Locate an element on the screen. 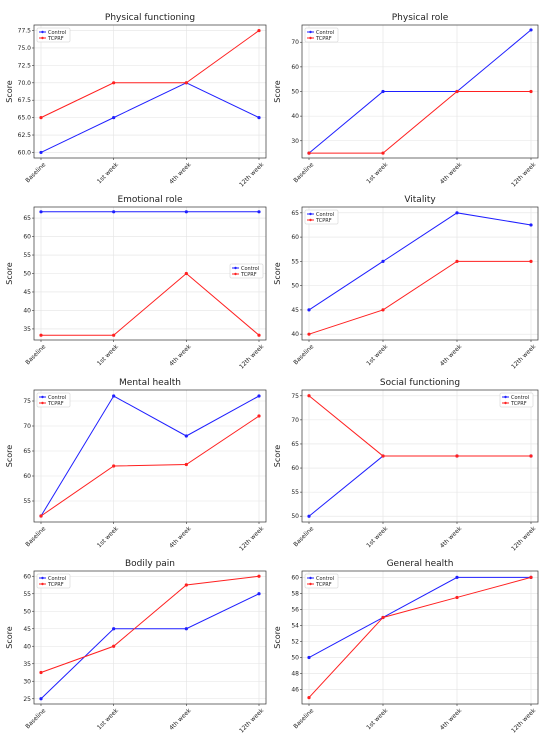  chart-title: Vitality is located at coordinates (420, 200).